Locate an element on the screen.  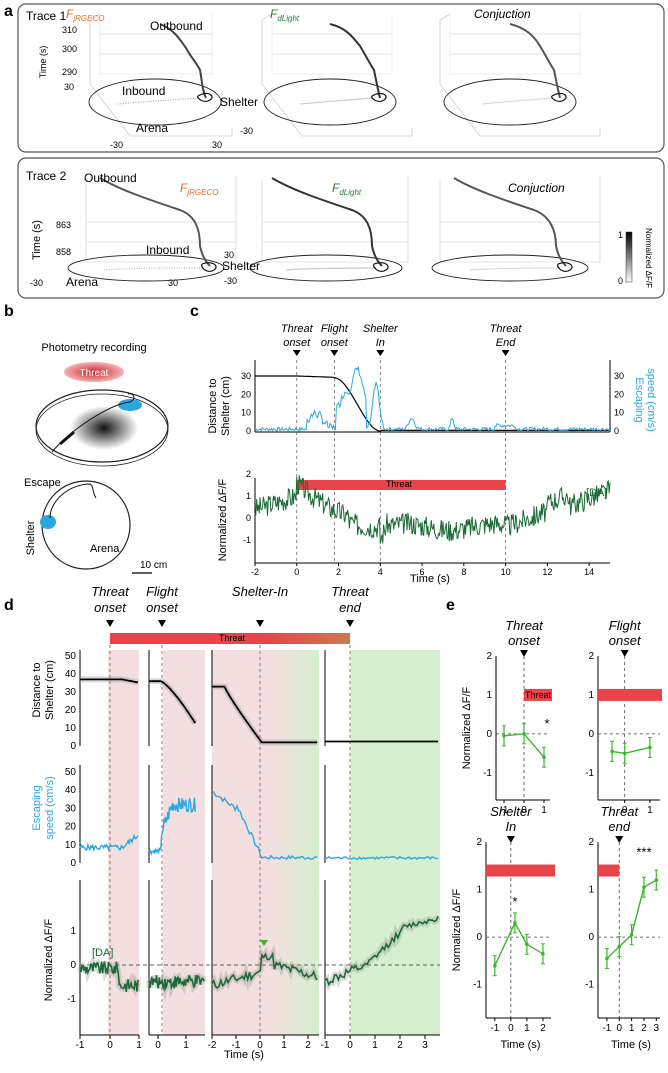
e-title1-4: Threat is located at coordinates (619, 811).